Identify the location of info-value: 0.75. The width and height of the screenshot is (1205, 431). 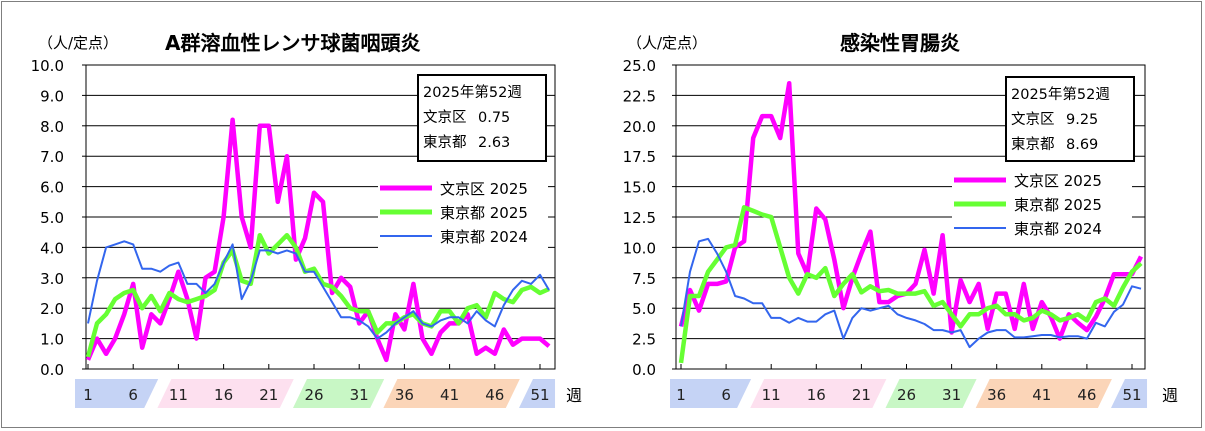
(494, 118).